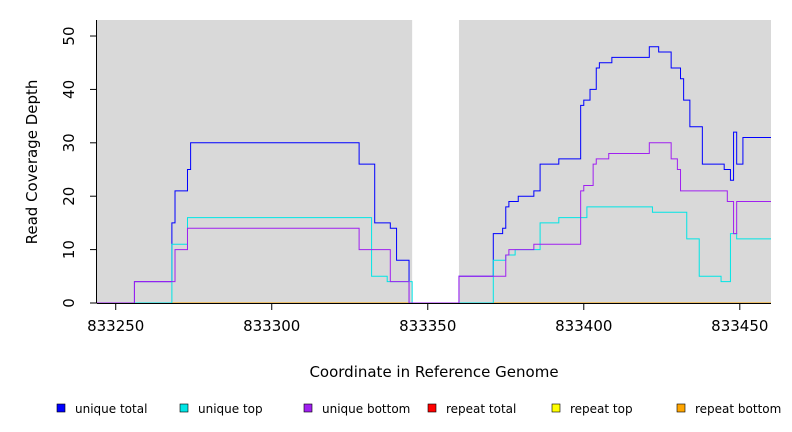 The width and height of the screenshot is (792, 432). Describe the element at coordinates (366, 409) in the screenshot. I see `legend-label: unique bottom` at that location.